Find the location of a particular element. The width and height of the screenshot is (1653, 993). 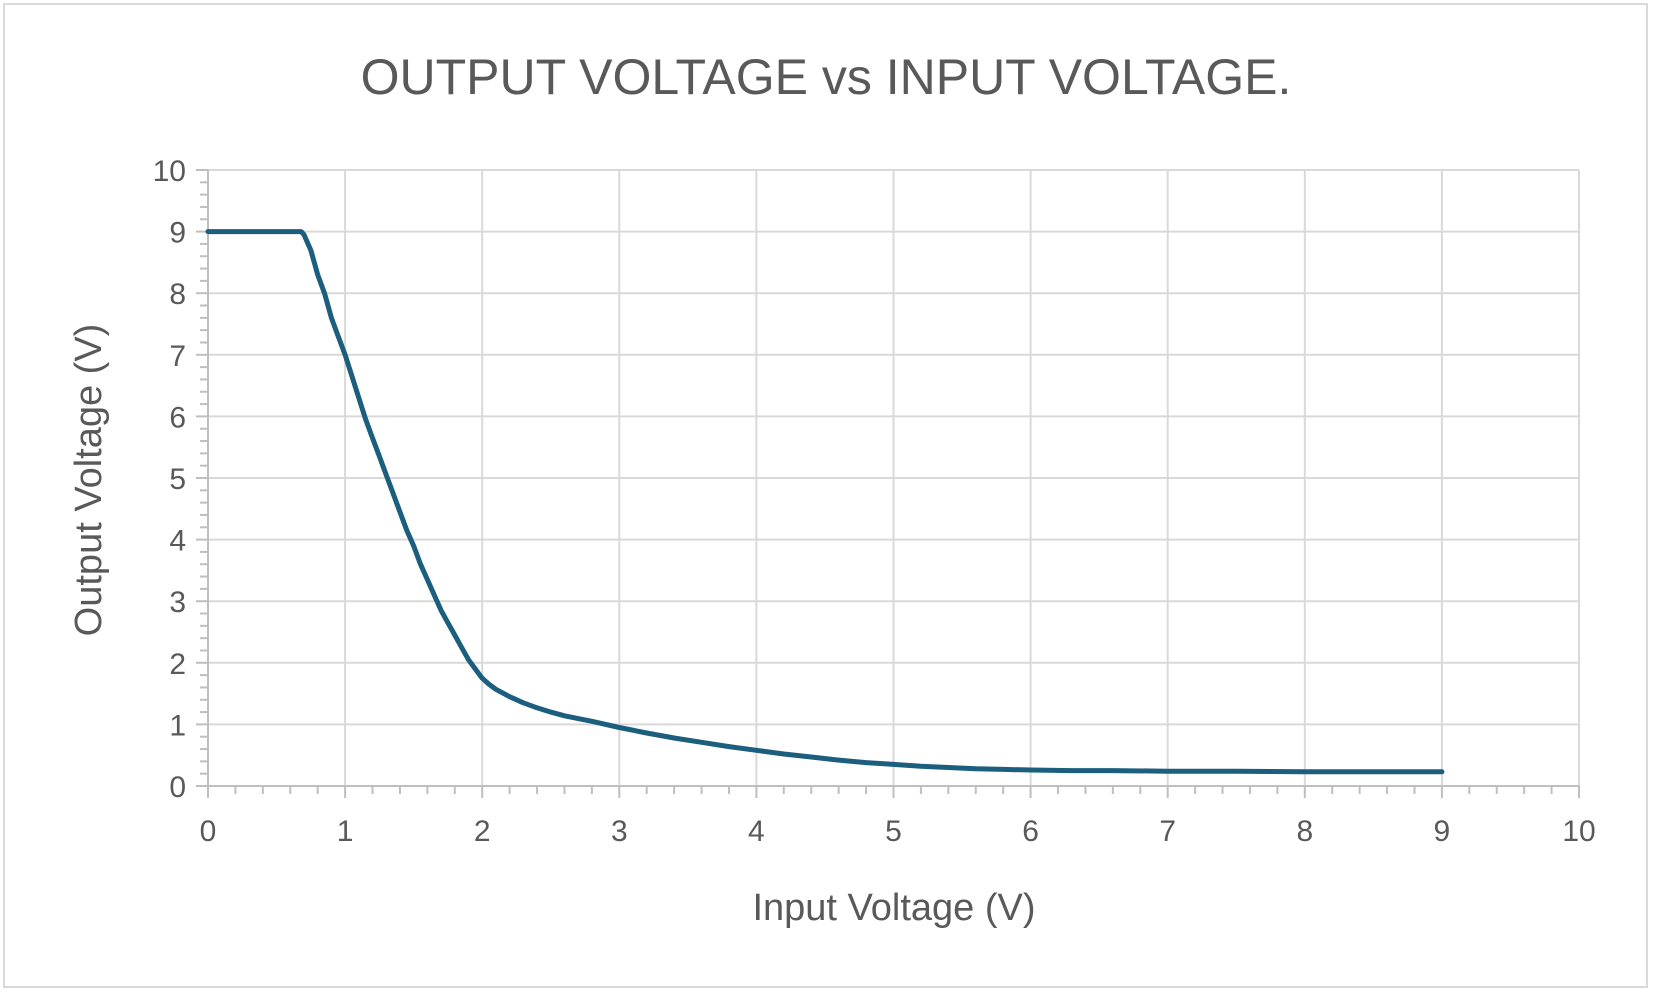

x-tick-label: 10 is located at coordinates (1578, 831).